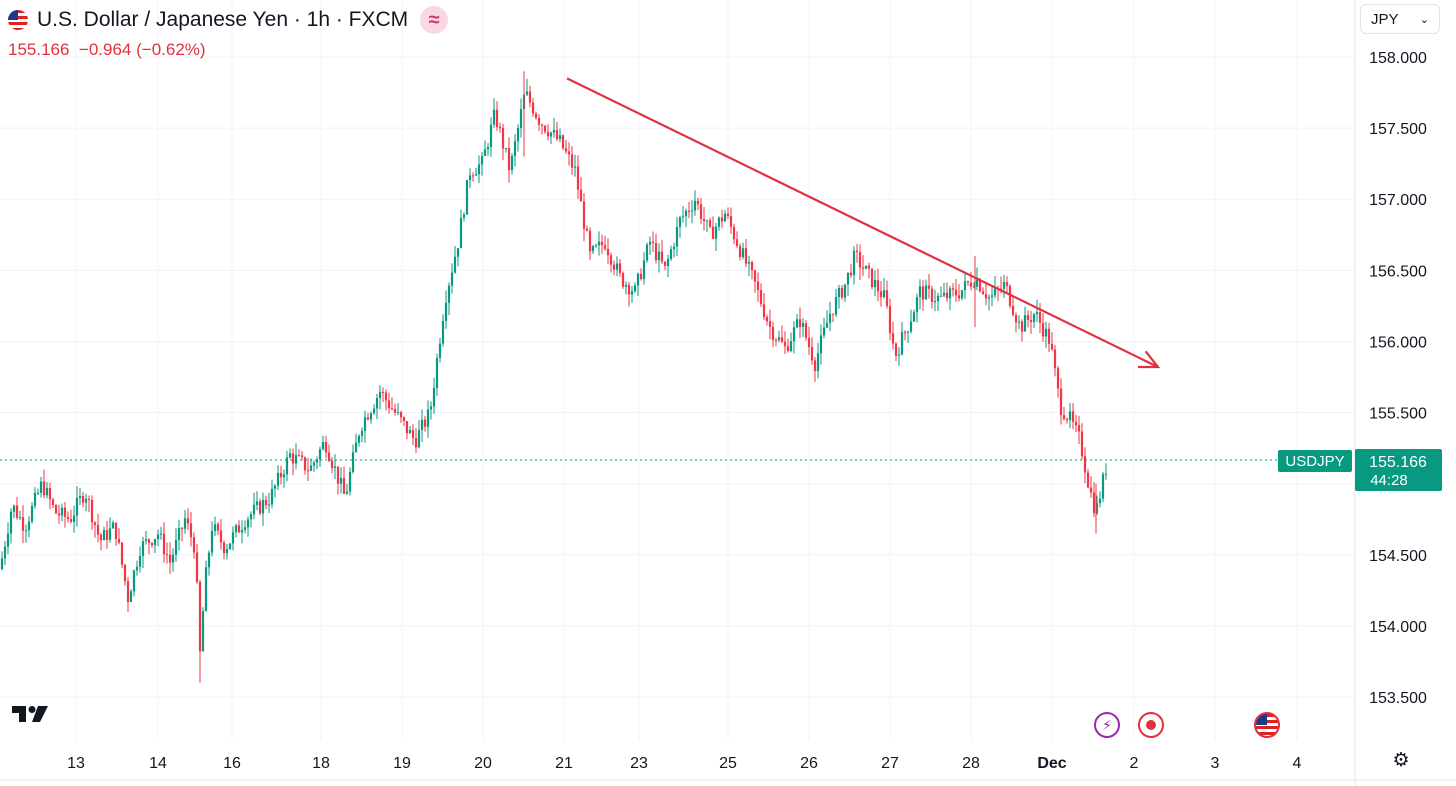 The image size is (1456, 786). I want to click on time-axis: 13 14 16 18 19 20 21 23 25 26 27 28 Dec 2 3 4, so click(728, 768).